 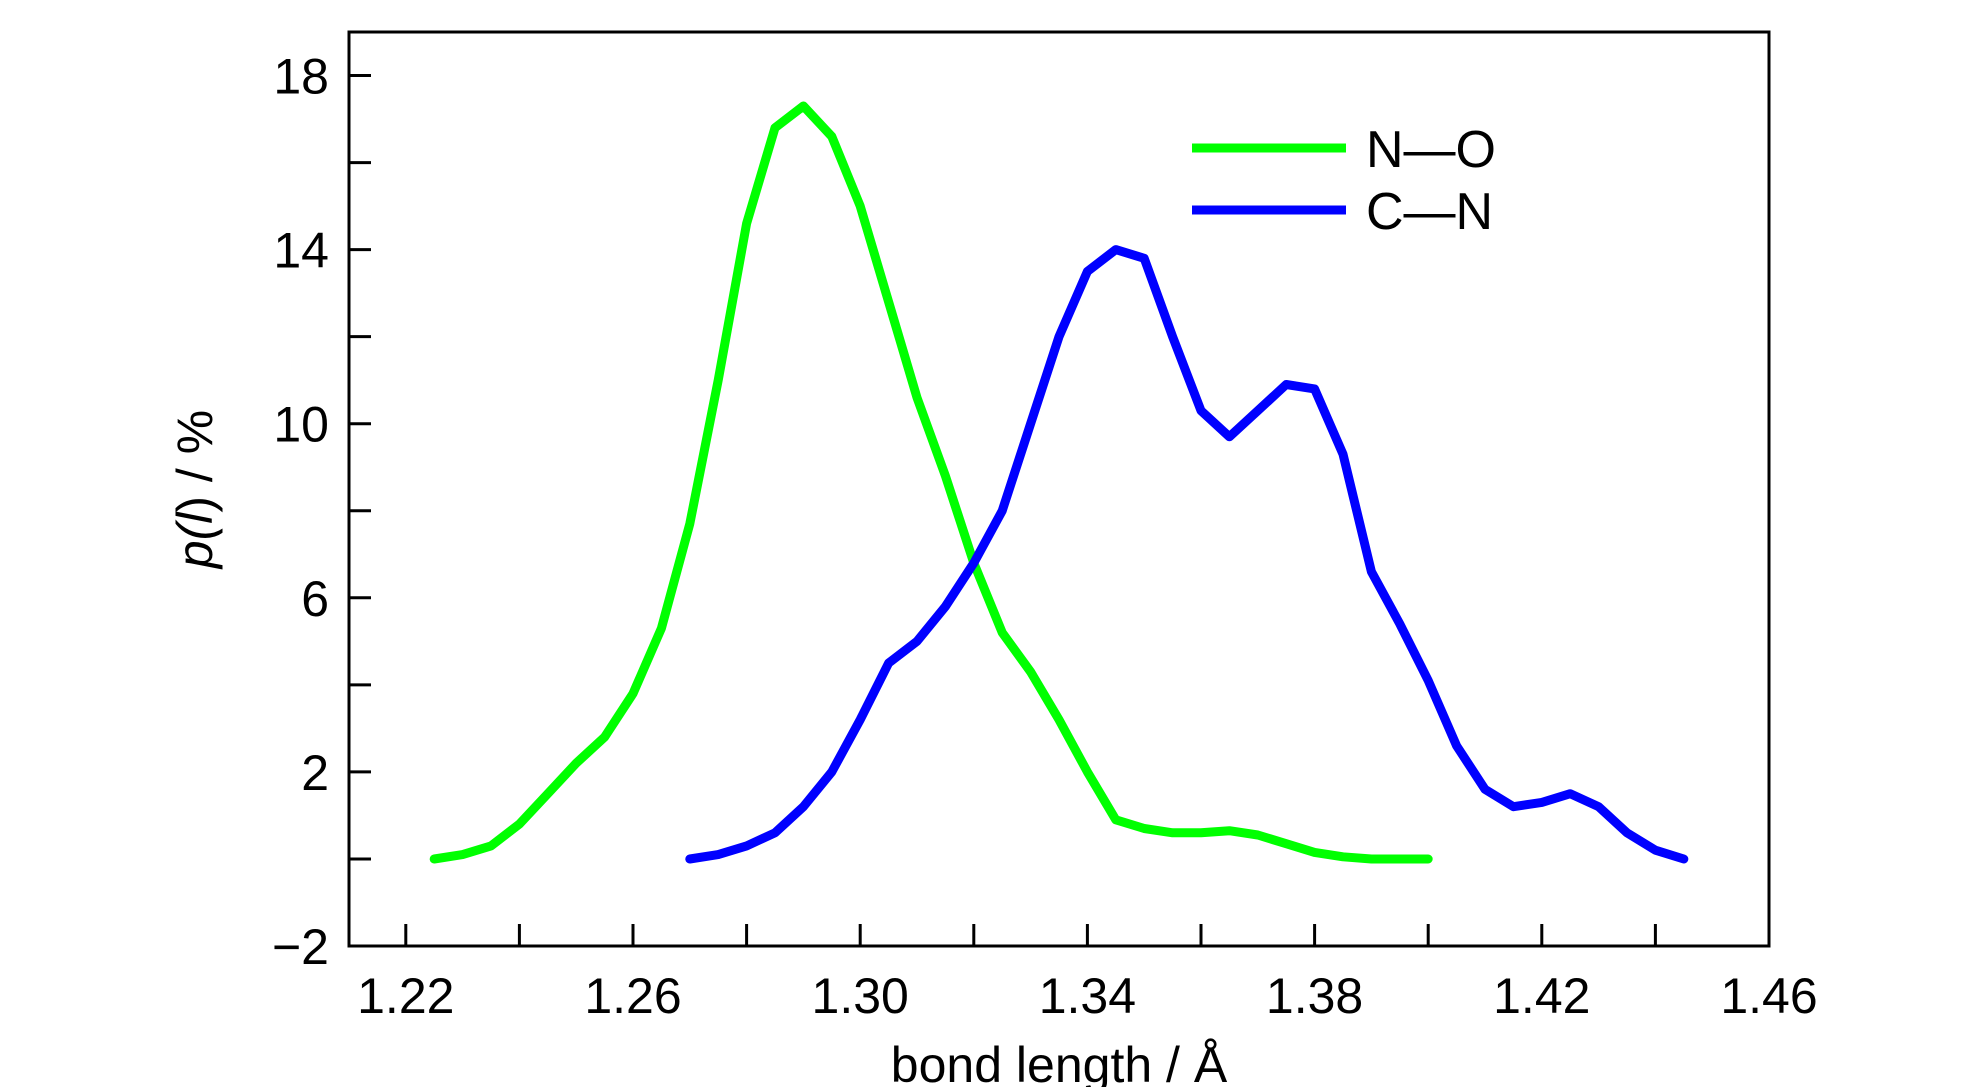 I want to click on y-tick-label: 14, so click(x=301, y=251).